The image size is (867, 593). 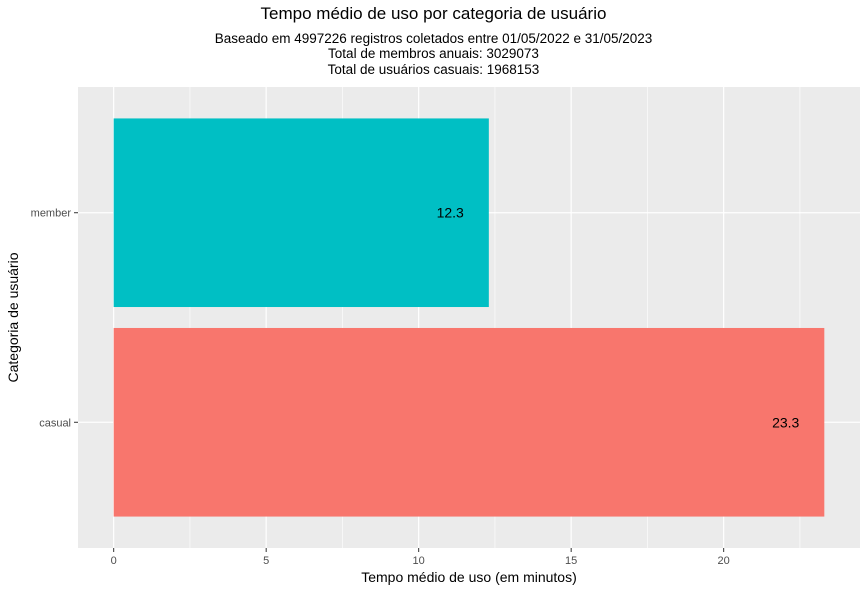 I want to click on data-label-member: 12.3, so click(x=450, y=213).